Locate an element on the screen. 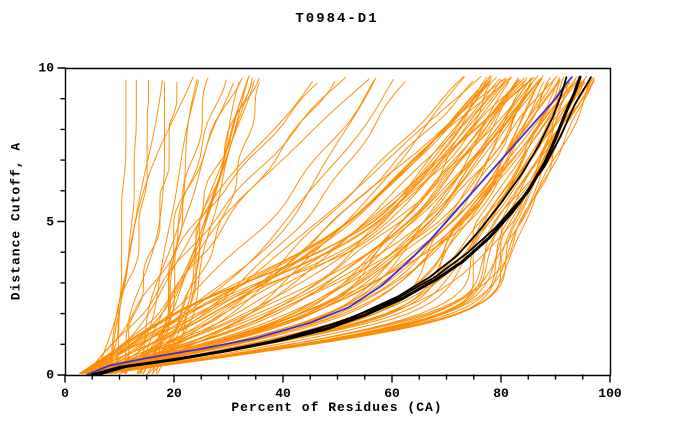 This screenshot has height=440, width=680. y-tick-label: 0 is located at coordinates (50, 375).